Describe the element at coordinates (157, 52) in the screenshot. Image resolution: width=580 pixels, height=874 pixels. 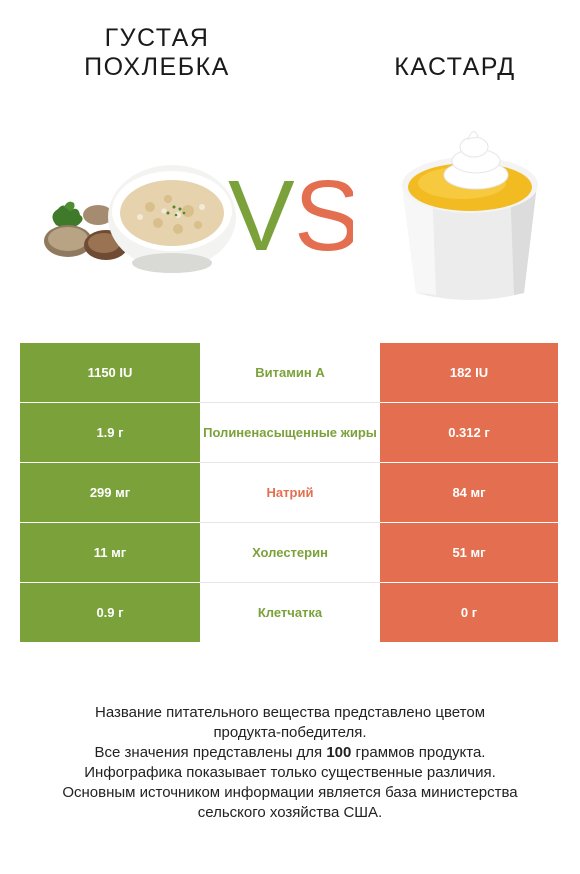
I see `left-food-title: Густая похлебка` at that location.